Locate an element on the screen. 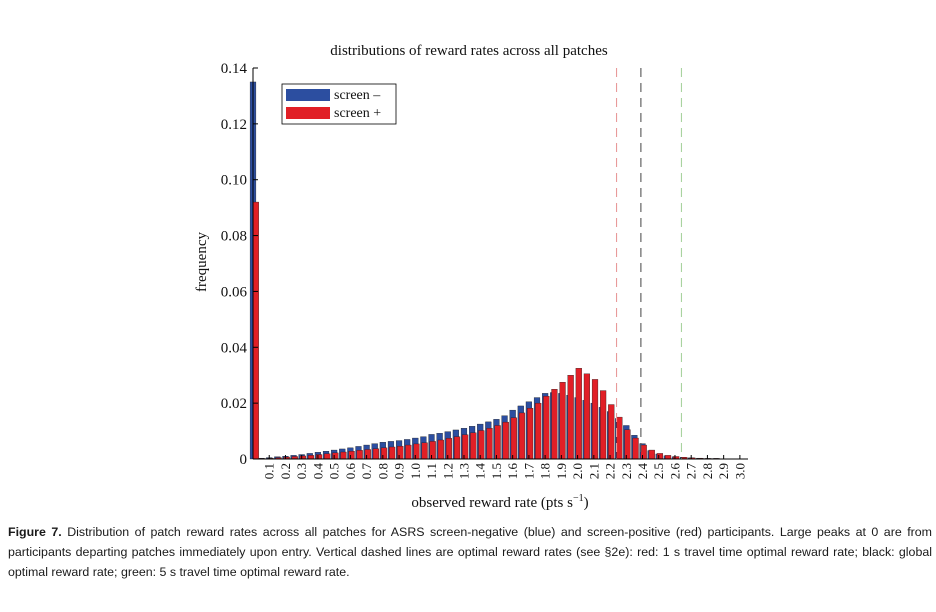 The width and height of the screenshot is (936, 612). y-tick-label-1: 0.02 is located at coordinates (234, 404).